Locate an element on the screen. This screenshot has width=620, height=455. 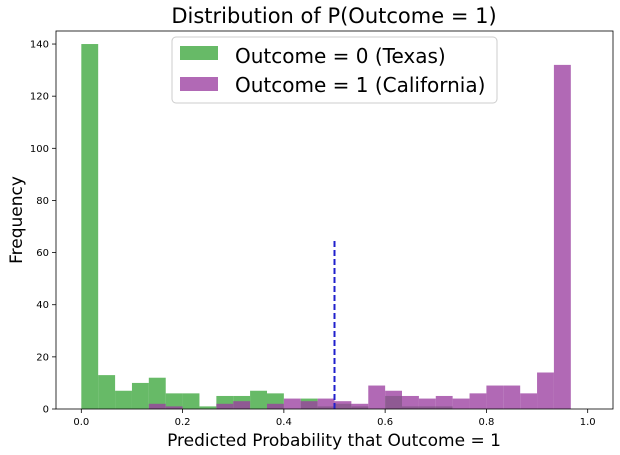
legend-box is located at coordinates (334, 70).